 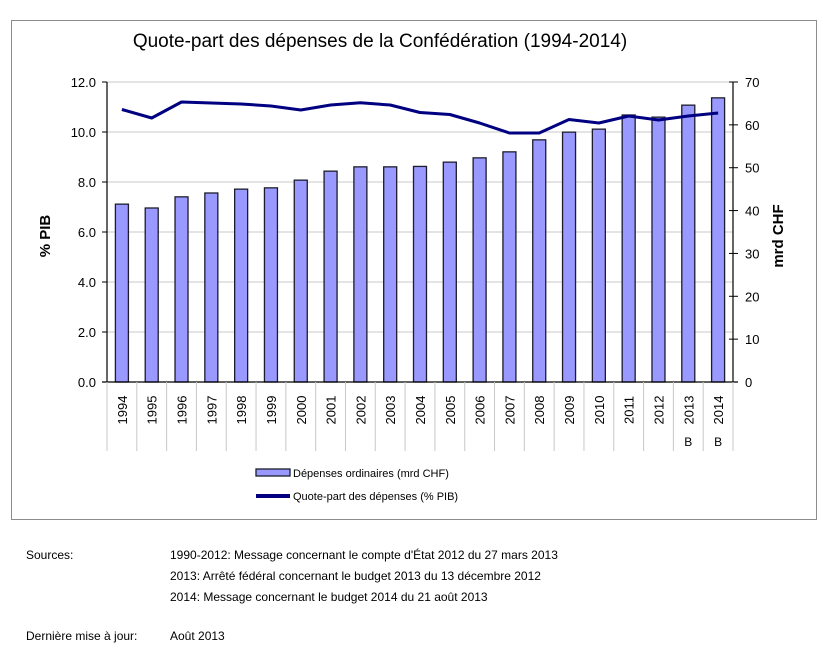 I want to click on y-right-tick-label: 10, so click(x=752, y=339).